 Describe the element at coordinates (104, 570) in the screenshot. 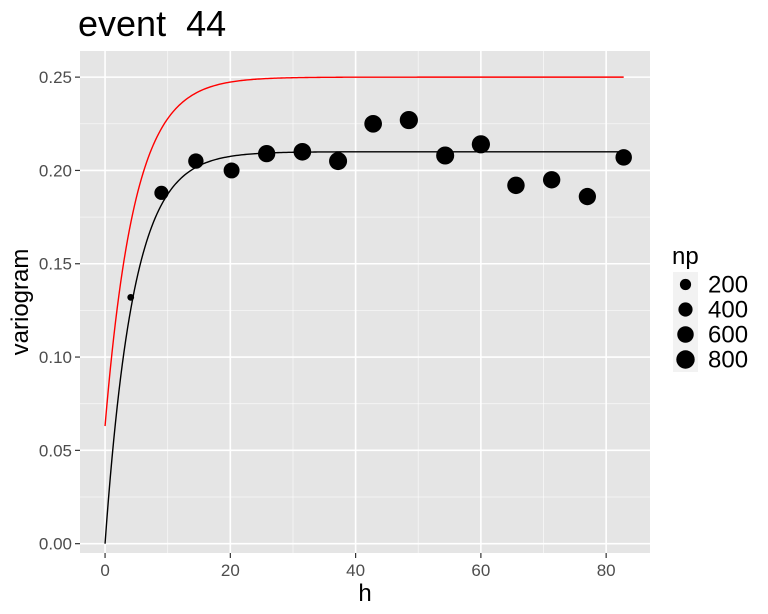

I see `x-tick-label: 0` at that location.